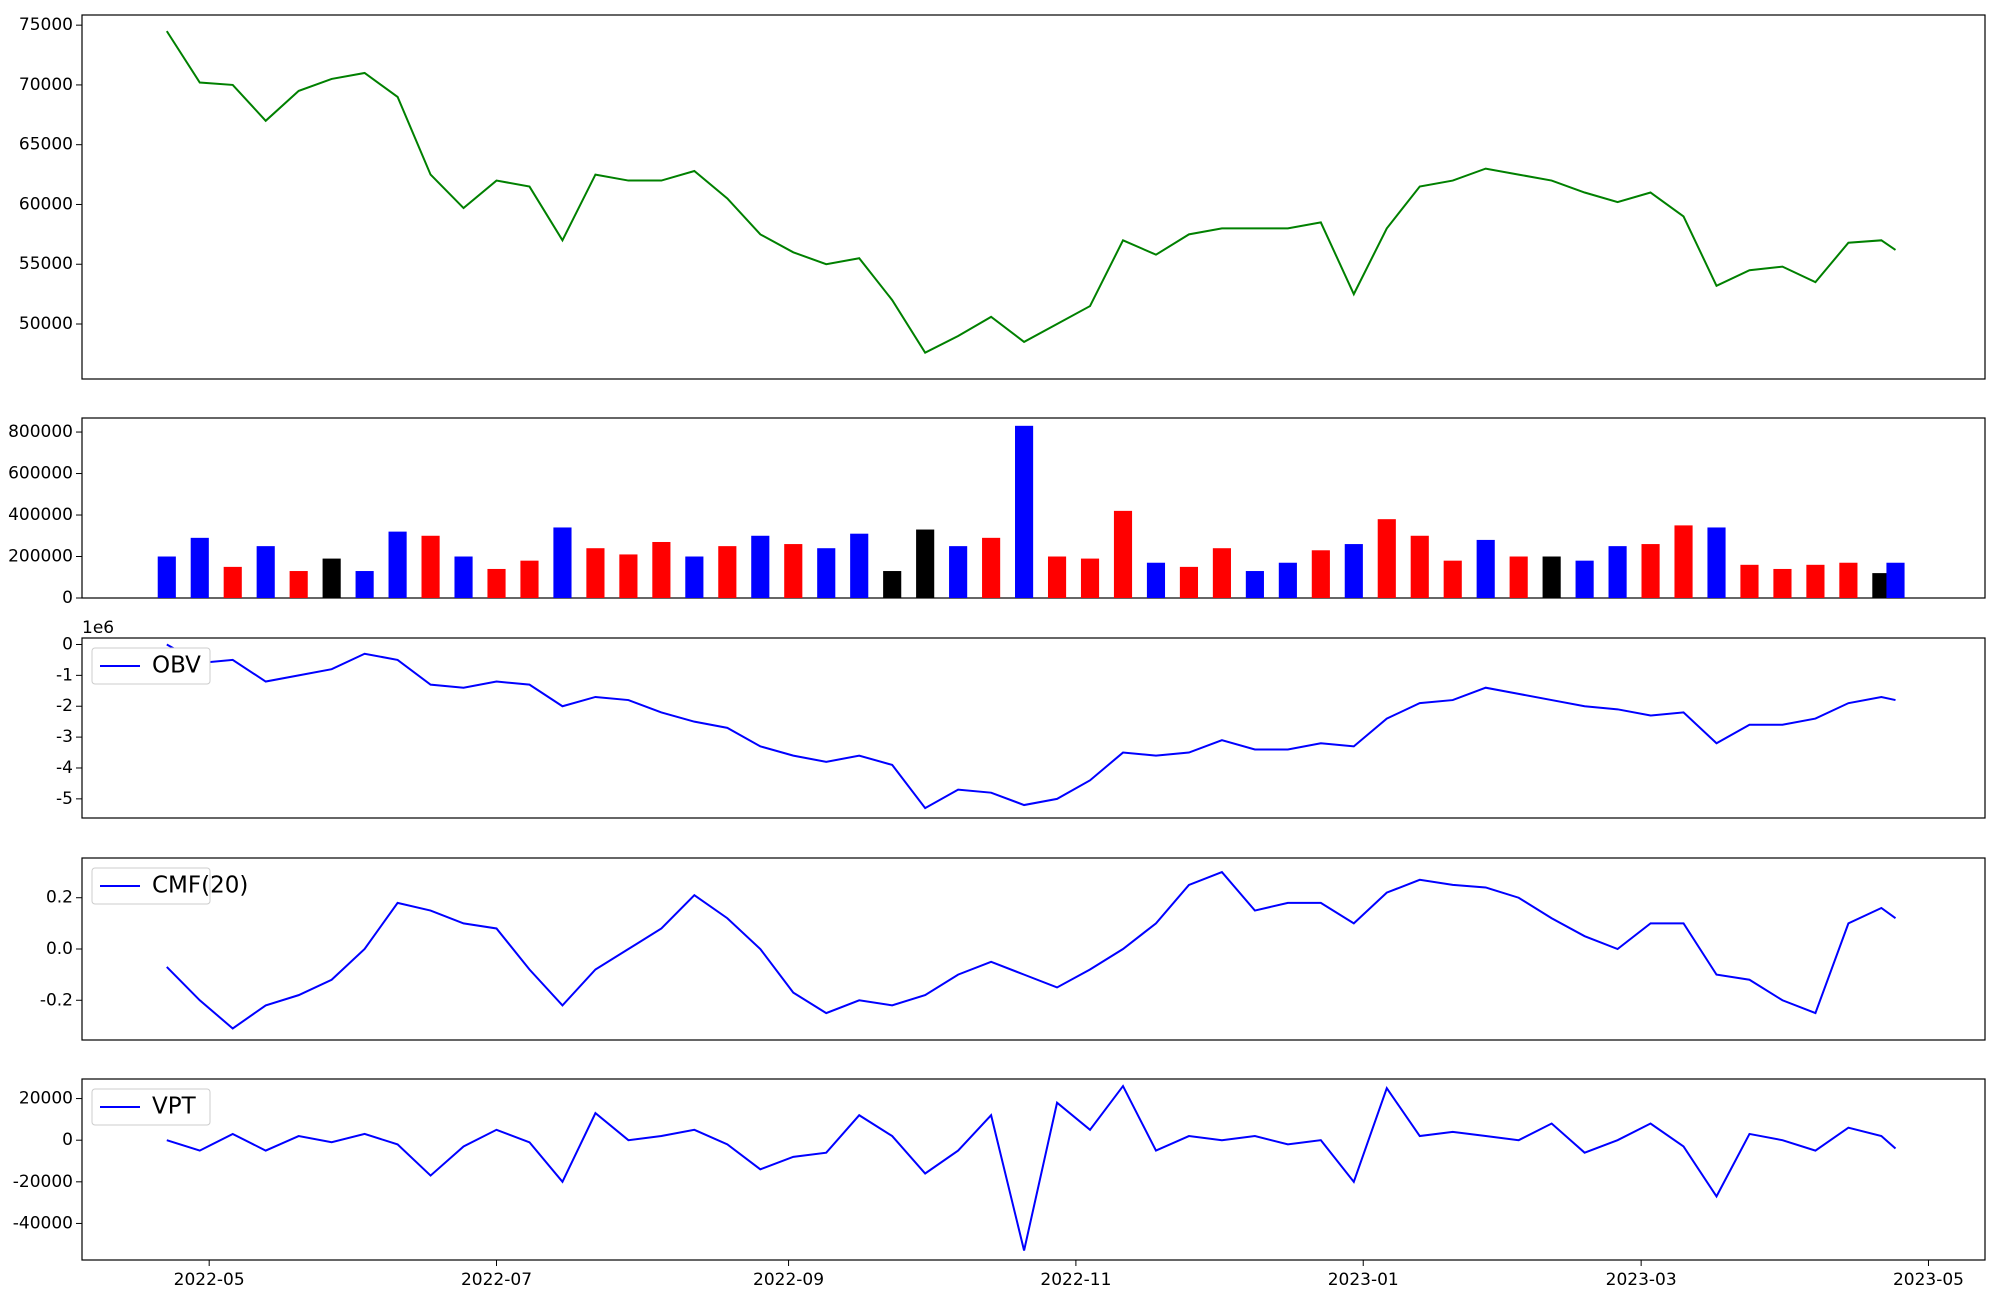 Image resolution: width=2000 pixels, height=1304 pixels. Describe the element at coordinates (59, 898) in the screenshot. I see `y-tick-label: 0.2` at that location.